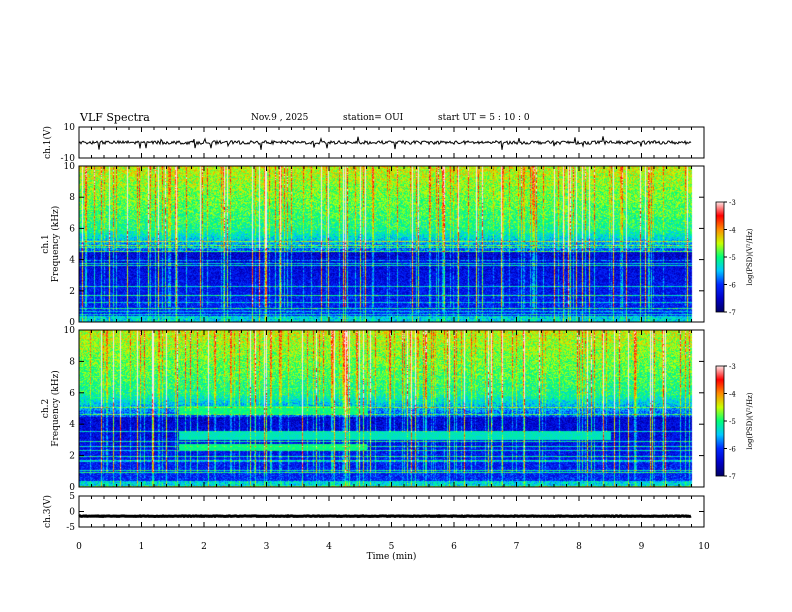  Describe the element at coordinates (79, 547) in the screenshot. I see `x-tick-label: 0` at that location.